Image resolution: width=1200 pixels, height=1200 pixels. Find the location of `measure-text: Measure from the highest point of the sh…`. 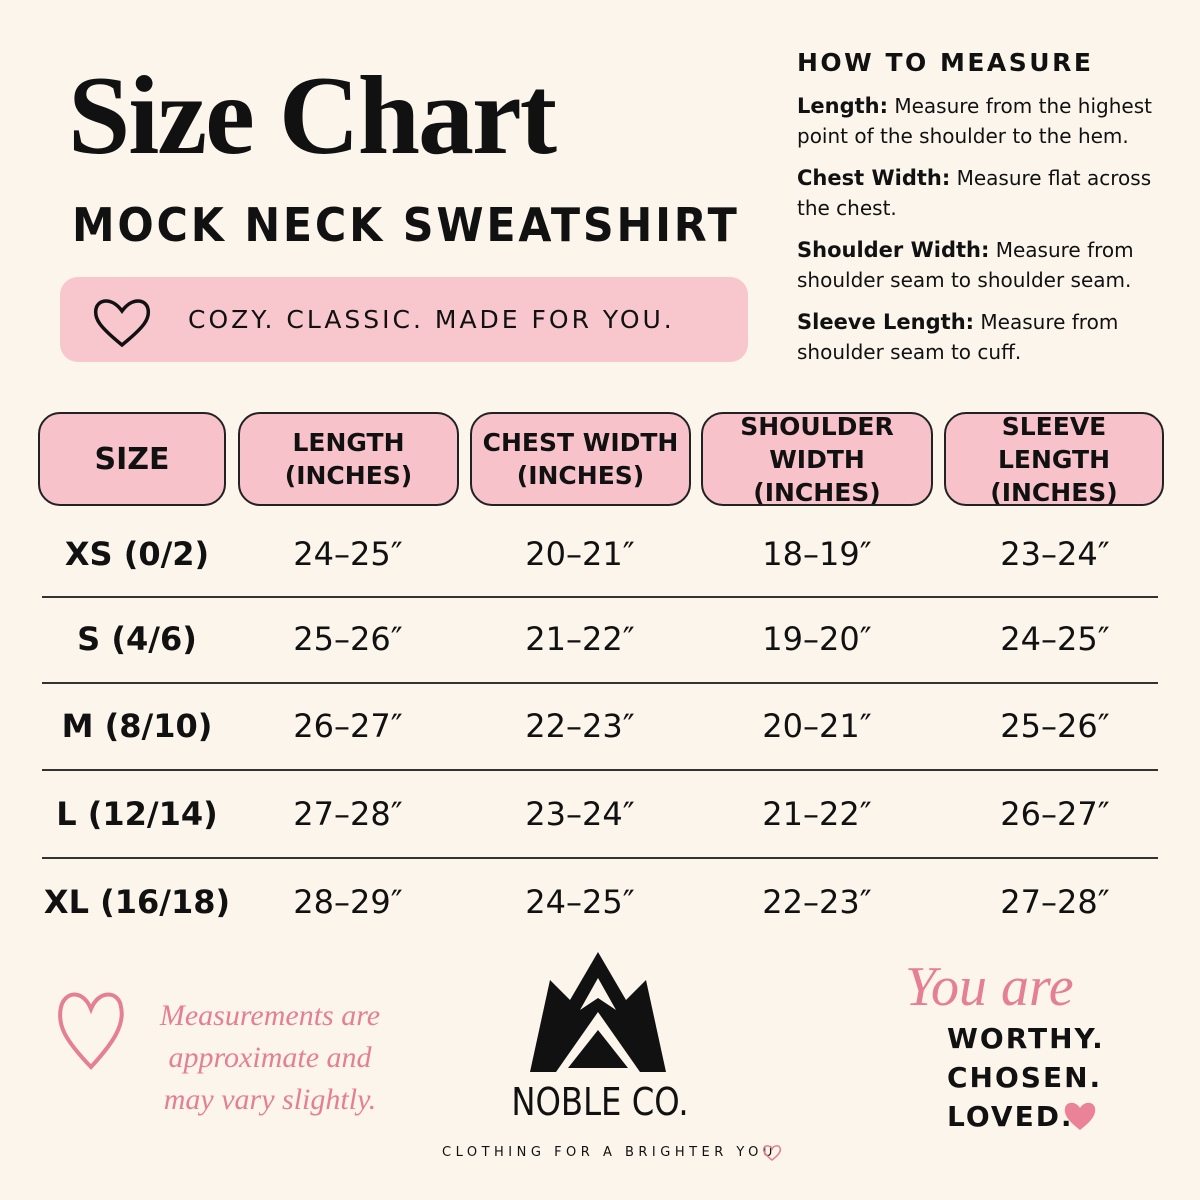

measure-text: Measure from the highest point of the sh… is located at coordinates (974, 121).